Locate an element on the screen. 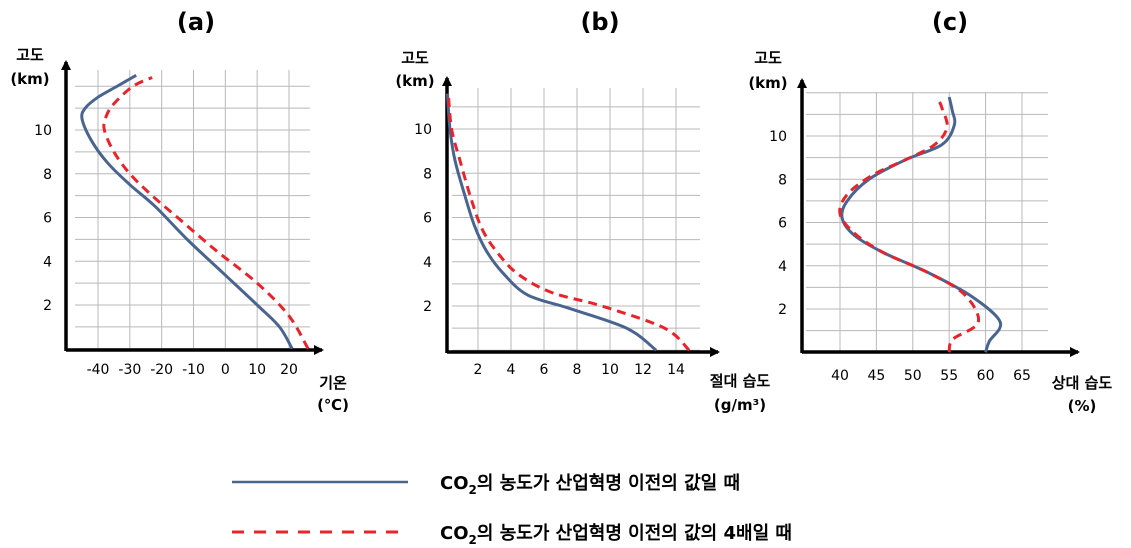 This screenshot has height=548, width=1131. legend-baseline-sub: 2 is located at coordinates (473, 490).